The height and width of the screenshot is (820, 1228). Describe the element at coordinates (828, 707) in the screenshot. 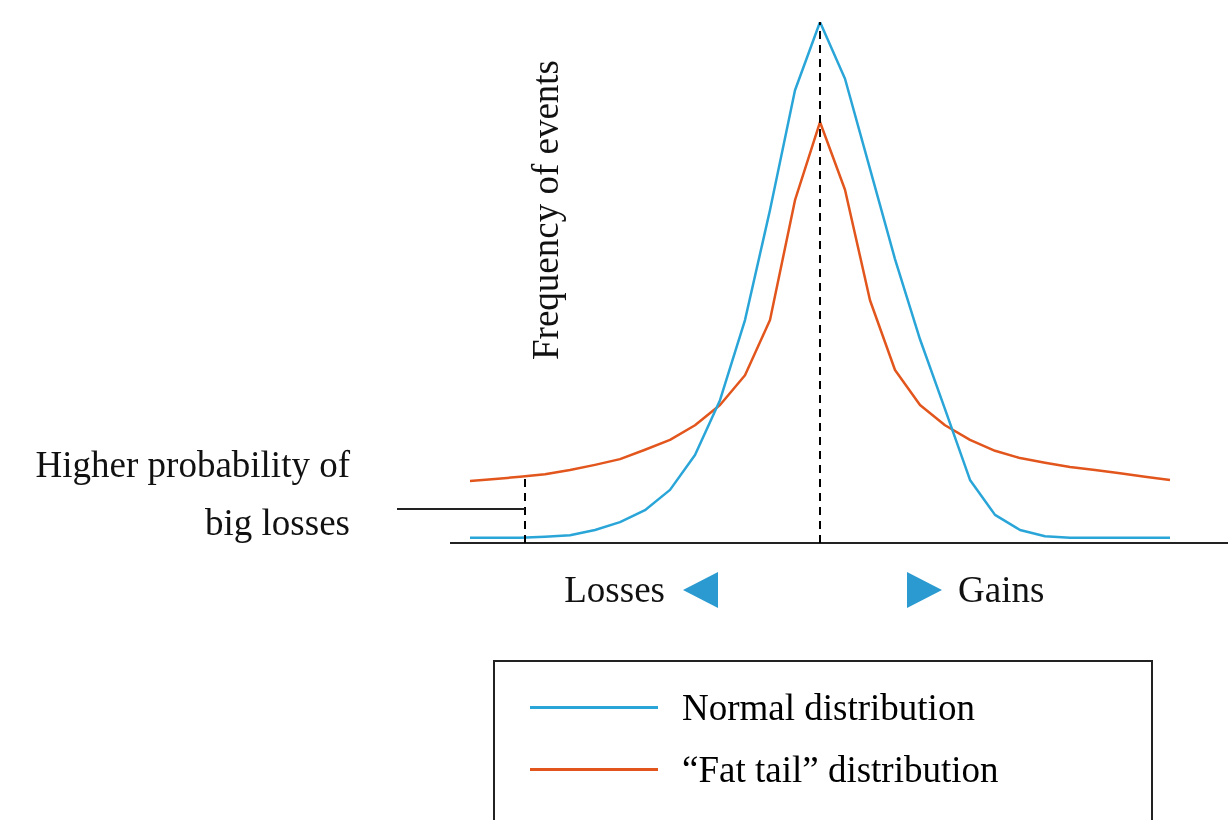

I see `legend-label: Normal distribution` at that location.